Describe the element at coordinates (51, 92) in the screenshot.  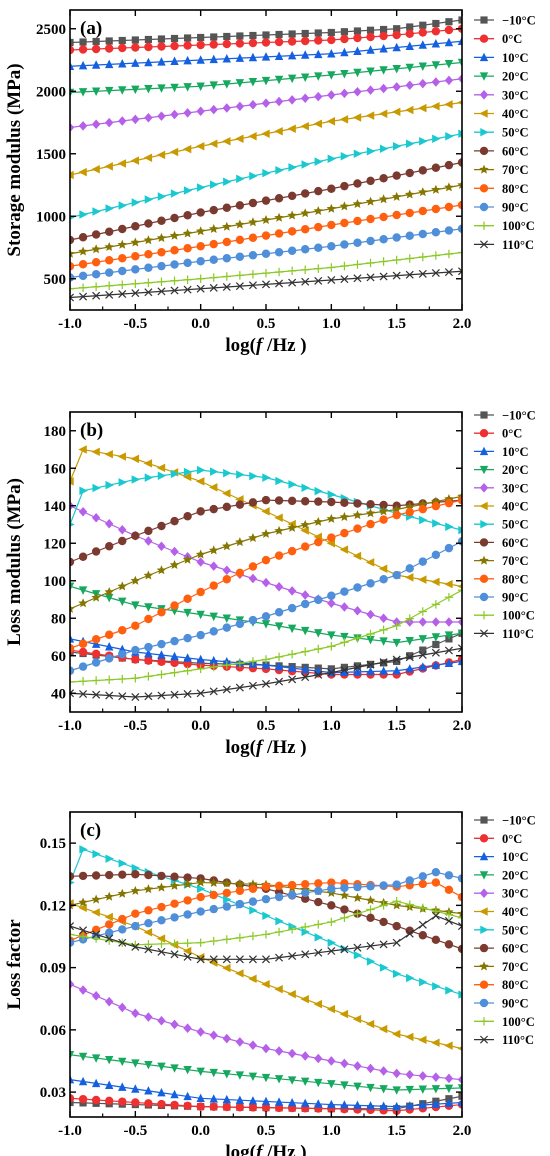
I see `y-tick-label: 2000` at that location.